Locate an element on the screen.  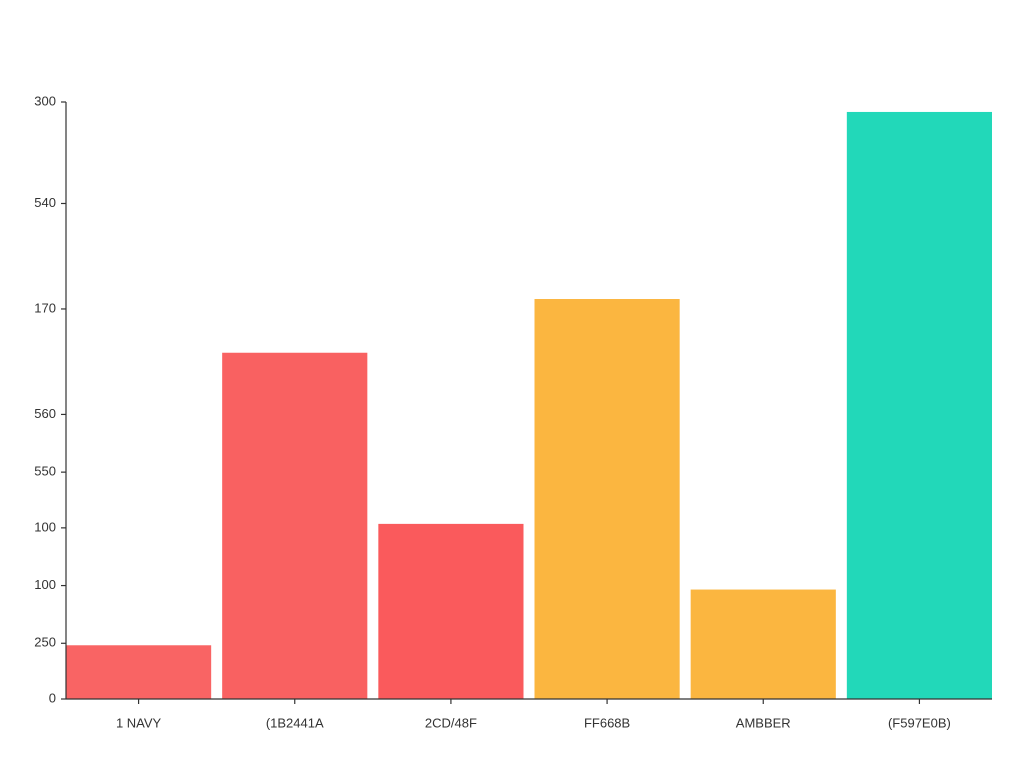
y-tick-label: 300 is located at coordinates (45, 100).